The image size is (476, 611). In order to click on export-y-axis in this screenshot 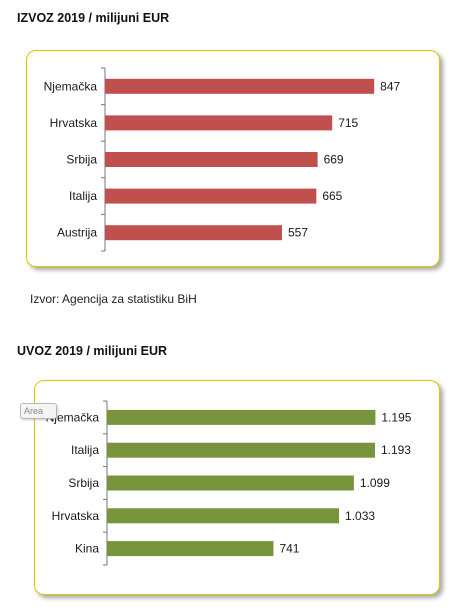, I will do `click(103, 159)`.